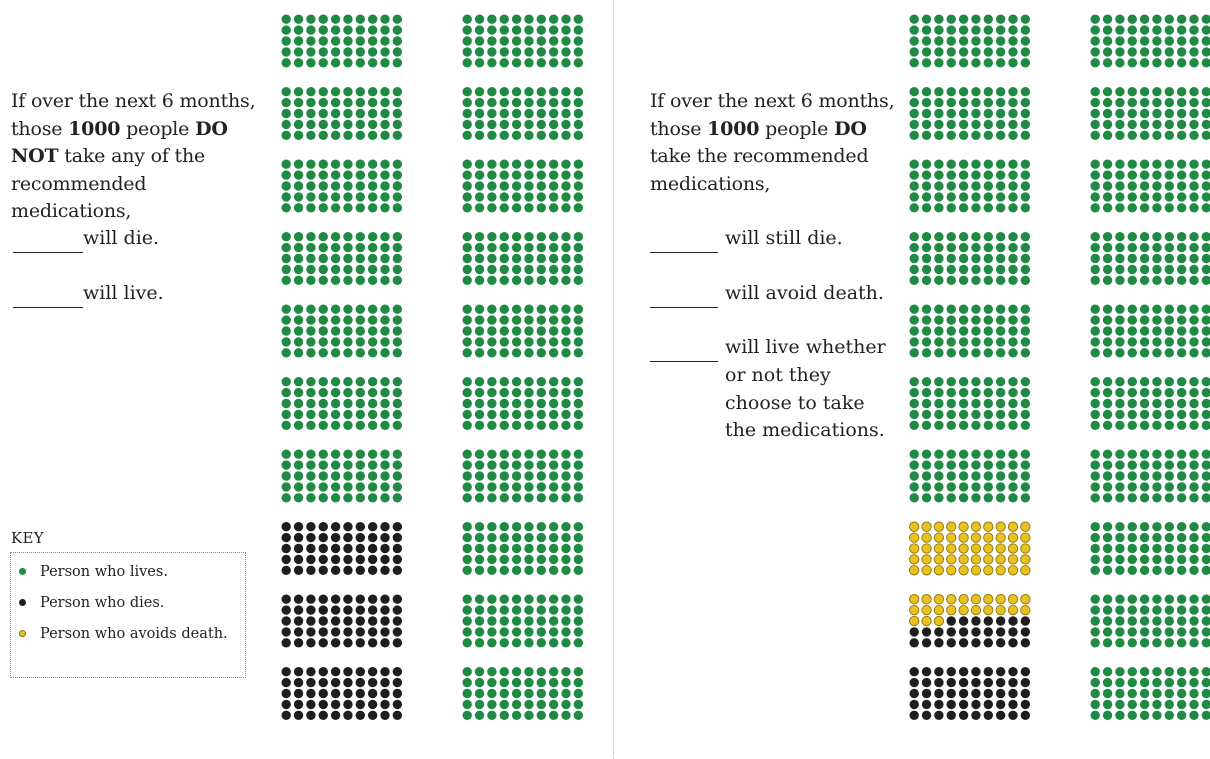 The image size is (1210, 759). Describe the element at coordinates (684, 347) in the screenshot. I see `will-live-whether-blank` at that location.